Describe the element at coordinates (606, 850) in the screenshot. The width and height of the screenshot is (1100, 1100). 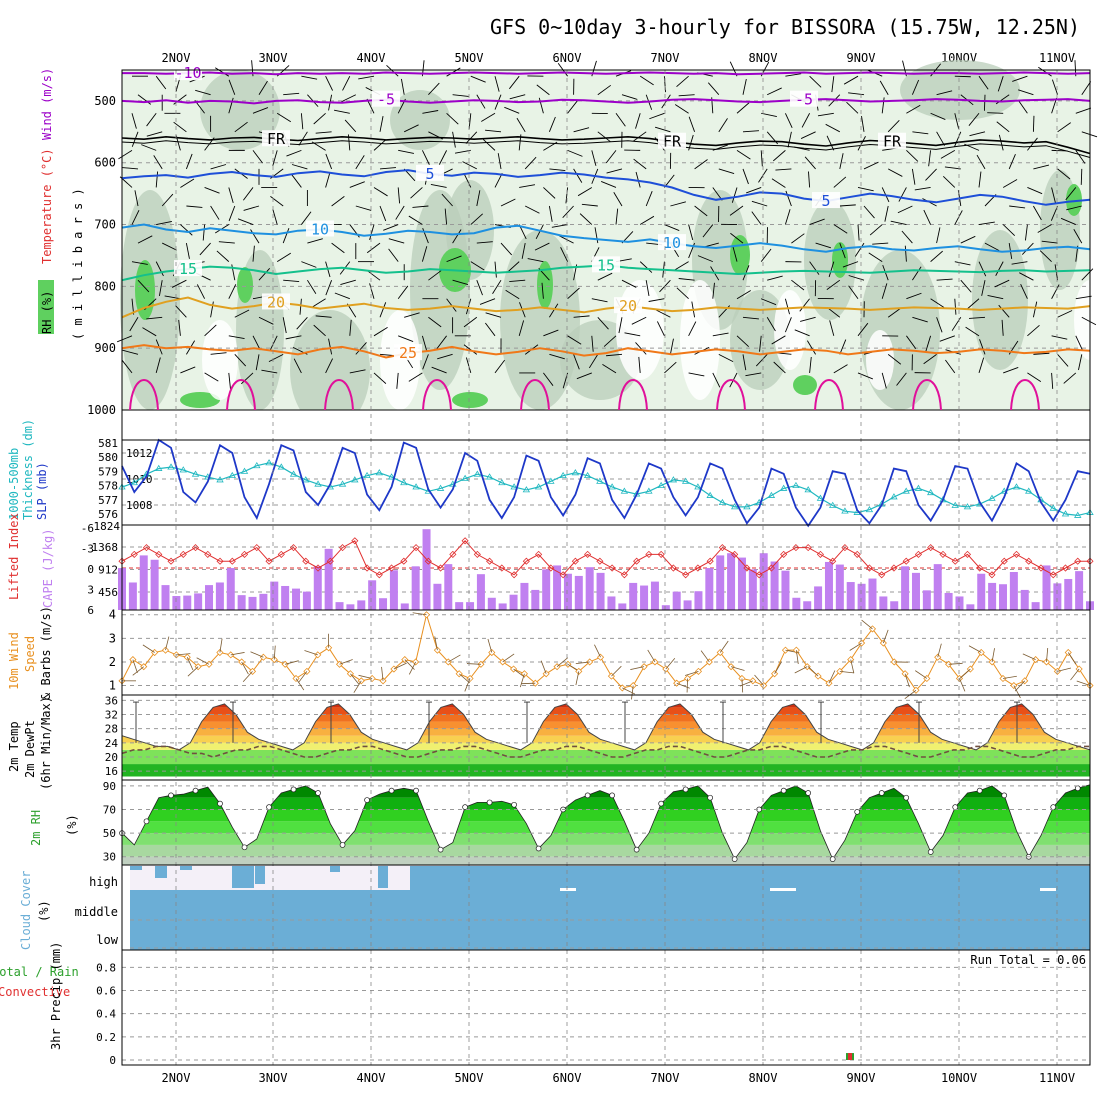
I see `rh-band` at that location.